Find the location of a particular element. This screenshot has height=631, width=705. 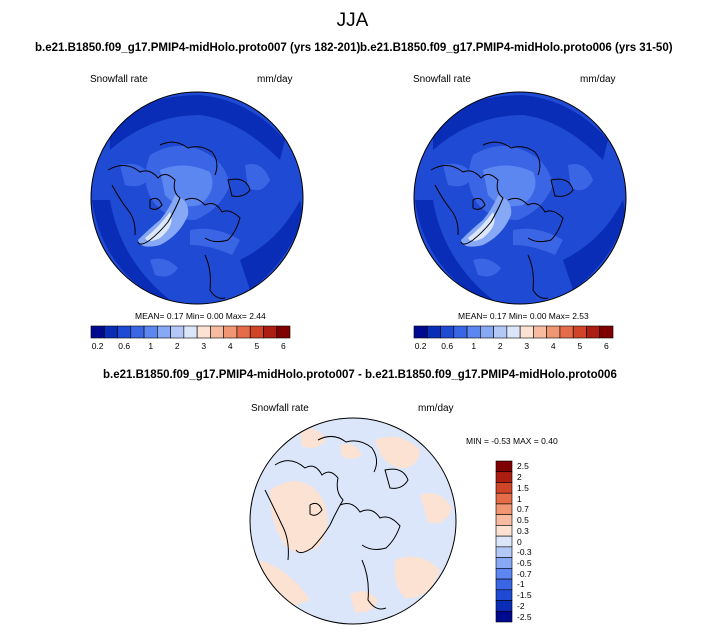

colorbar-tick-label: -1.5 is located at coordinates (524, 595).